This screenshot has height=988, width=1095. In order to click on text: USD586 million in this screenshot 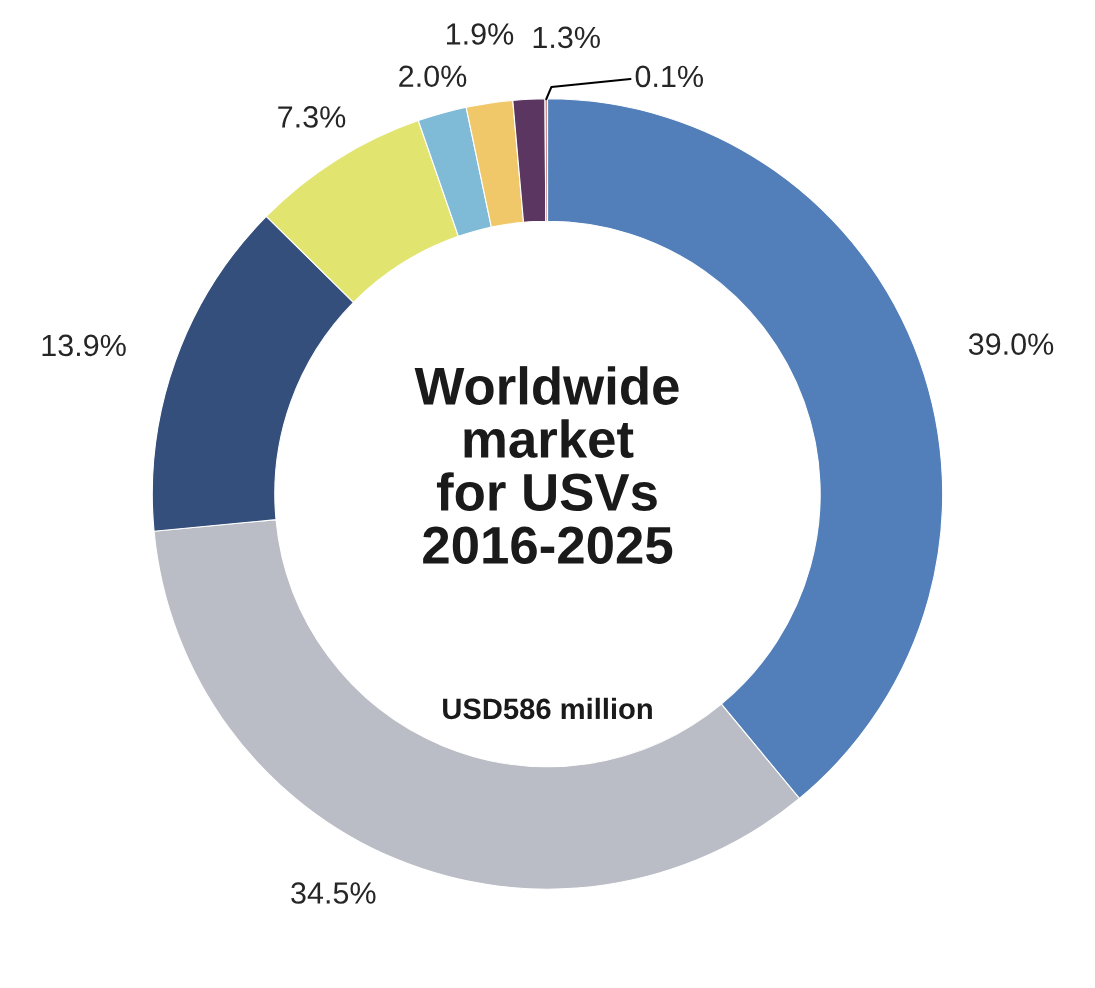, I will do `click(547, 708)`.